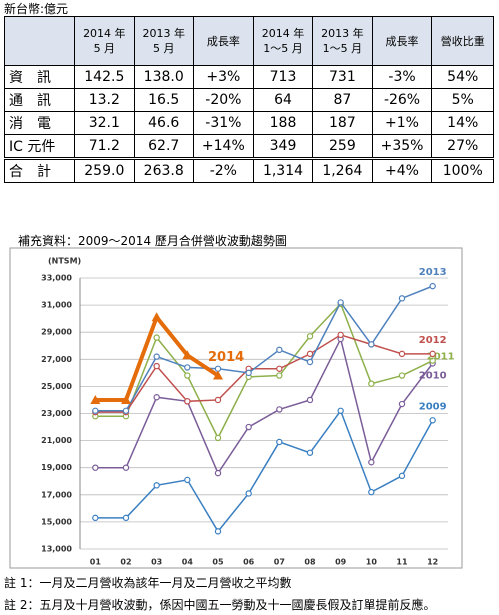 The height and width of the screenshot is (615, 499). Describe the element at coordinates (56, 413) in the screenshot. I see `y-tick-label: 23,000` at that location.